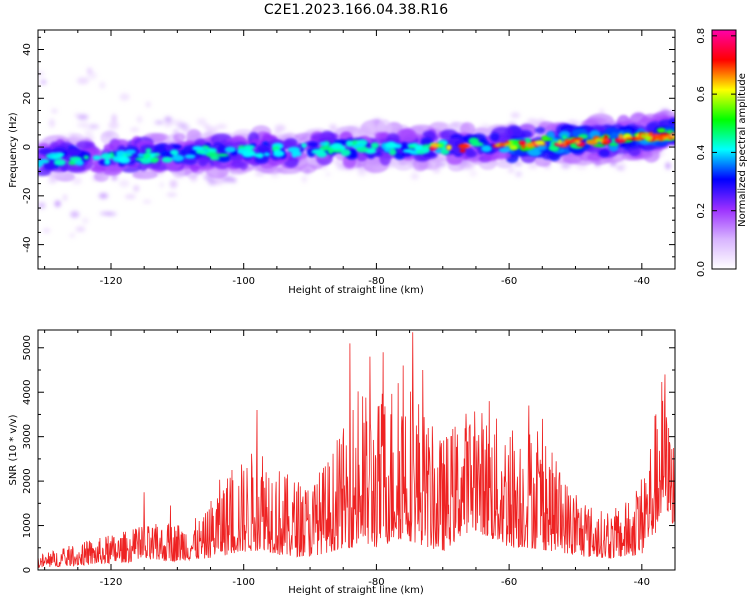 This screenshot has height=600, width=750. What do you see at coordinates (742, 150) in the screenshot?
I see `colorbar-label: Normalized spectral amplitude` at bounding box center [742, 150].